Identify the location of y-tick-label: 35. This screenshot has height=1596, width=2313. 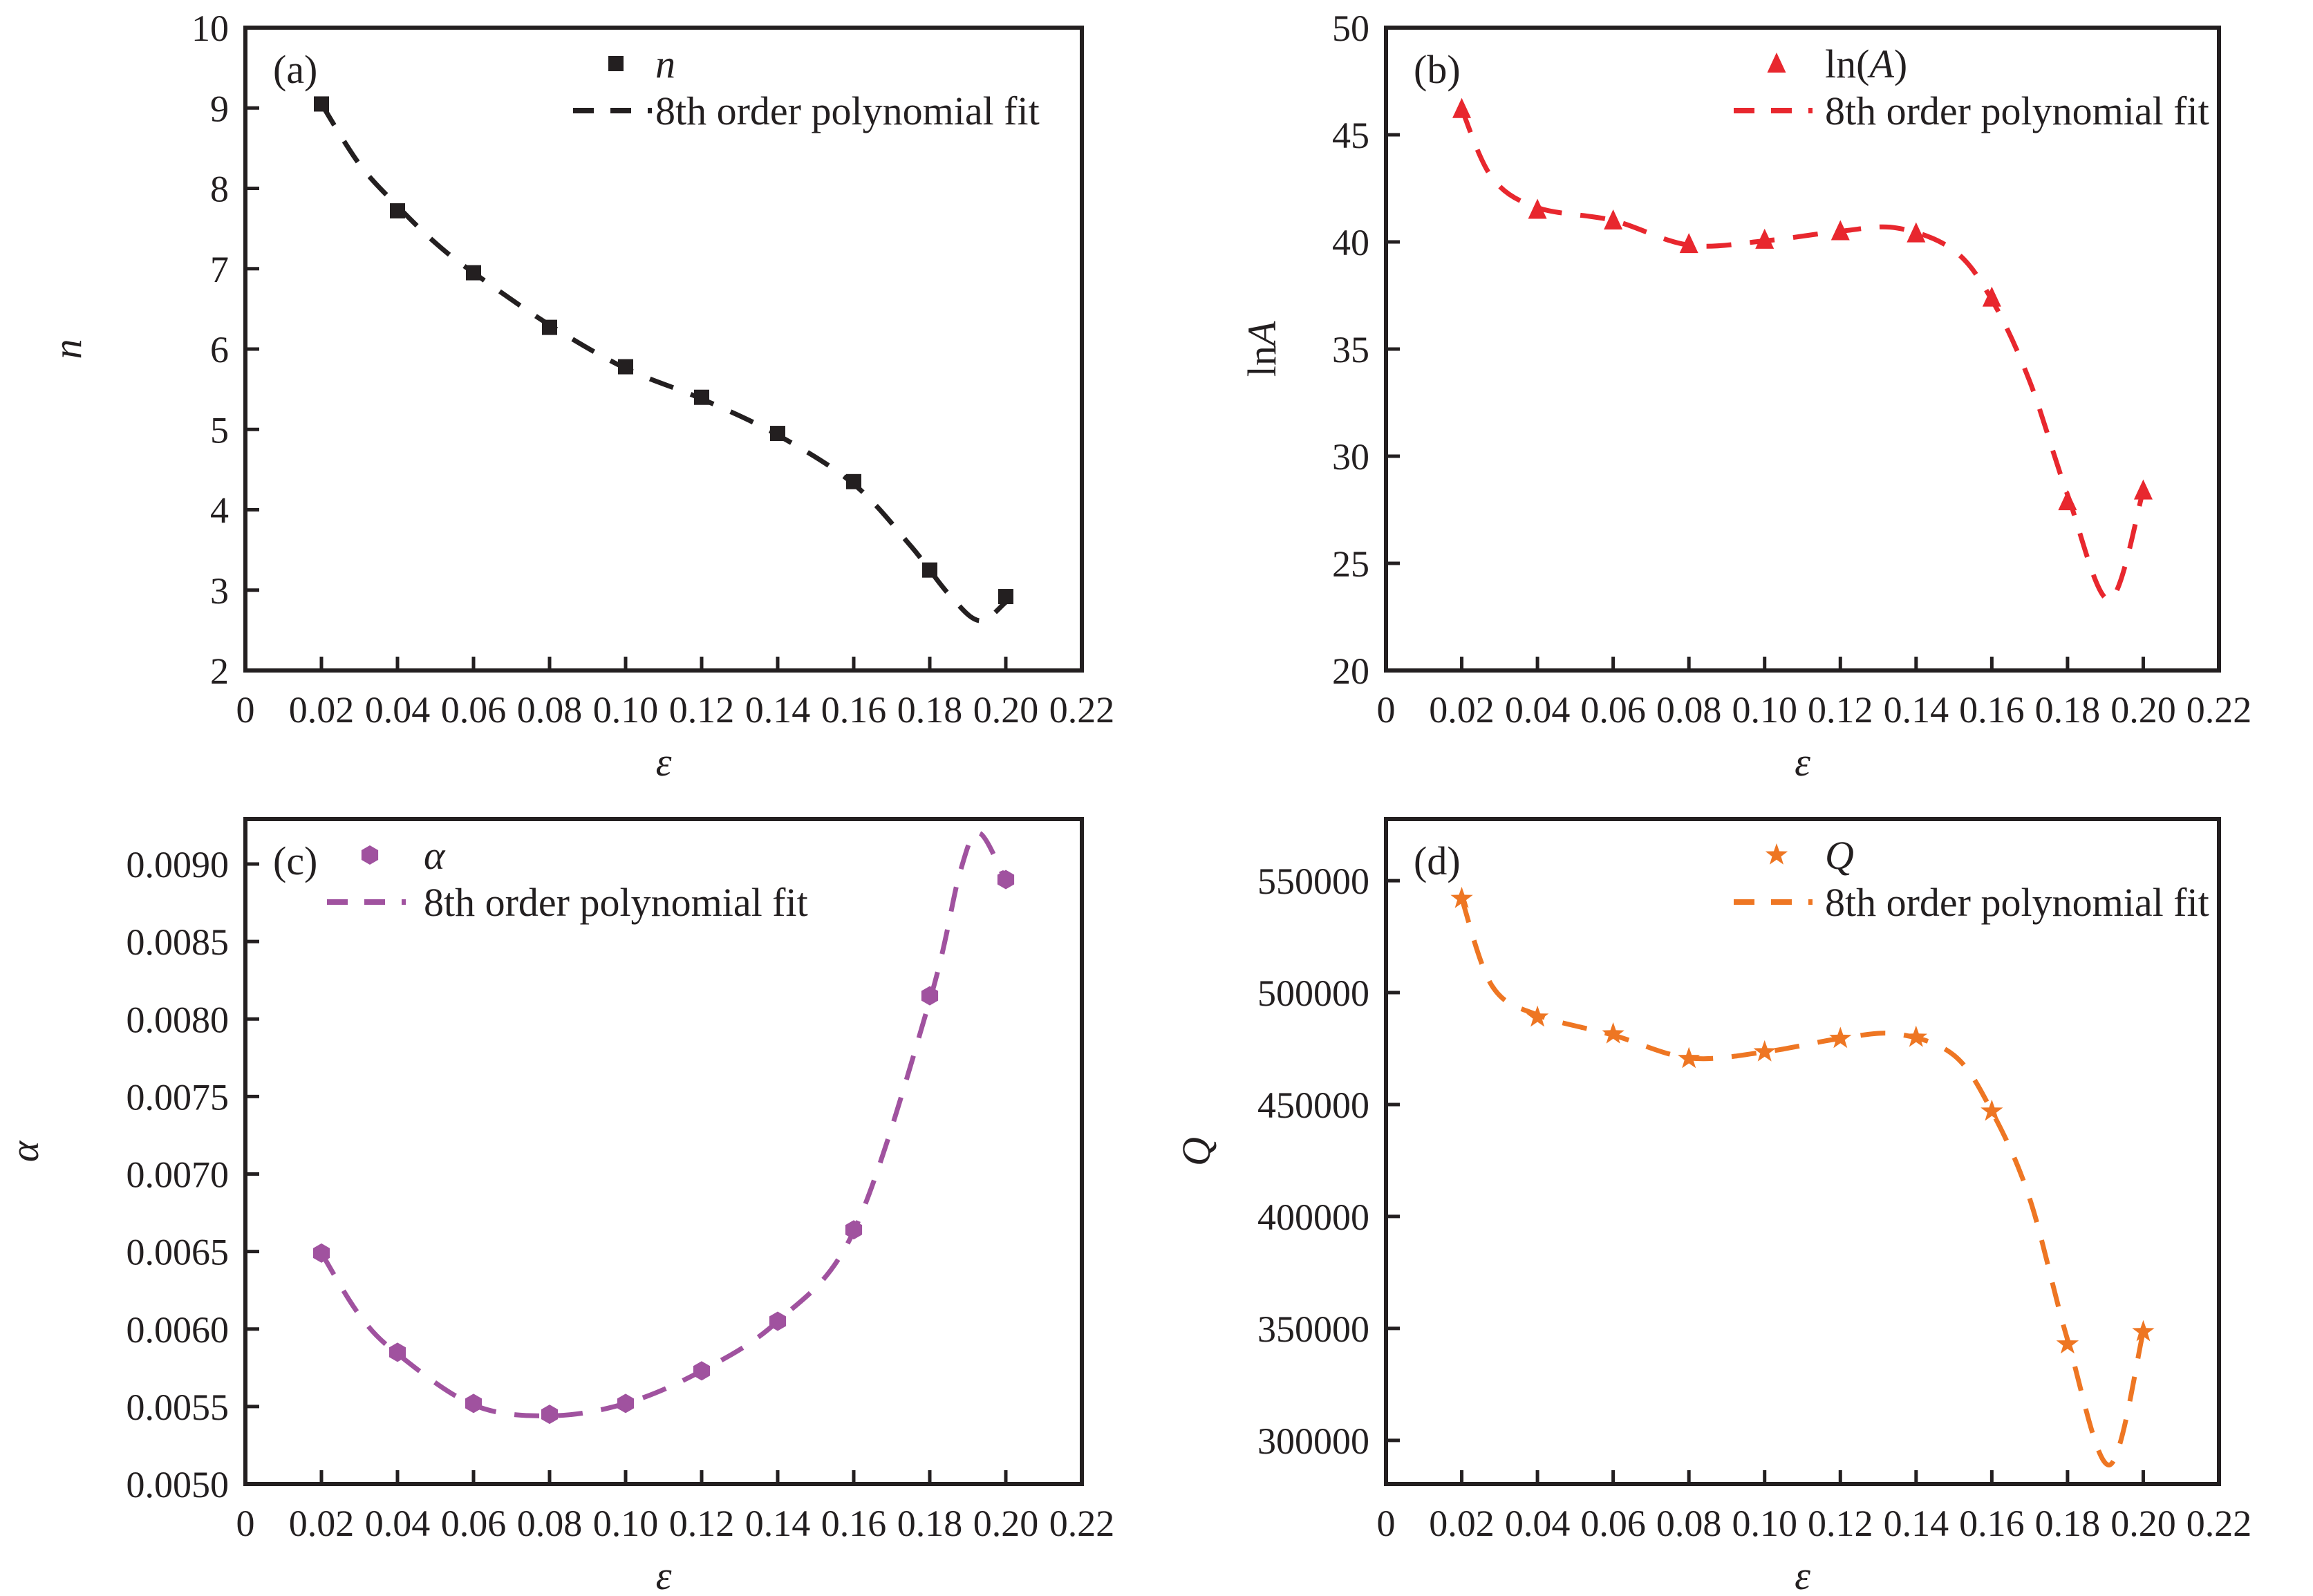
(1350, 349).